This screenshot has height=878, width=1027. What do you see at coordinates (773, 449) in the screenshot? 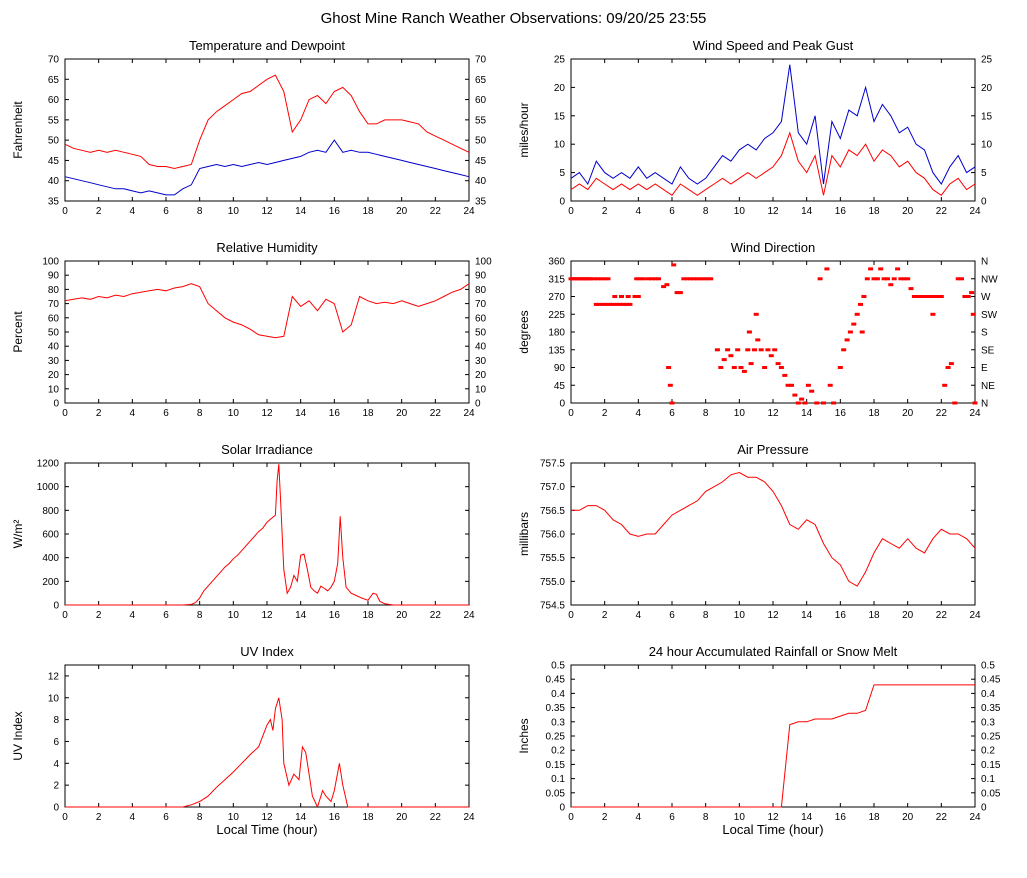
I see `chart-title: Air Pressure` at bounding box center [773, 449].